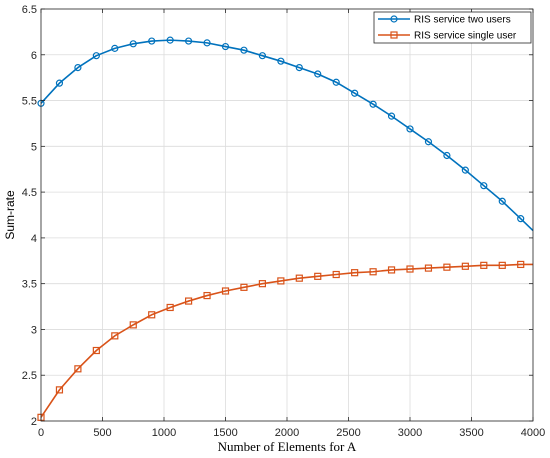 Image resolution: width=550 pixels, height=458 pixels. Describe the element at coordinates (34, 147) in the screenshot. I see `y-tick-label: 5` at that location.